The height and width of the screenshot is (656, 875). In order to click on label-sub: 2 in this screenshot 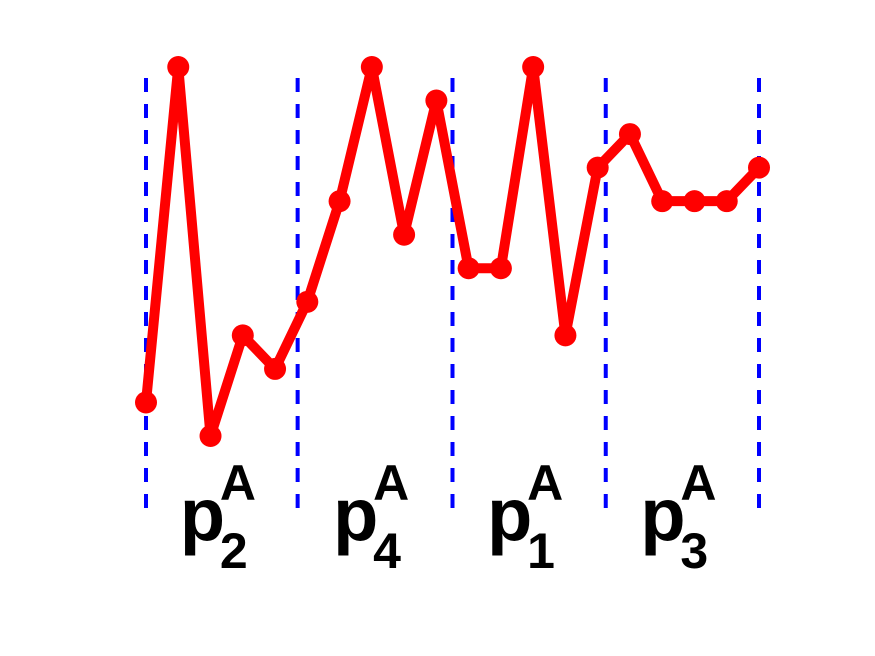, I will do `click(234, 551)`.